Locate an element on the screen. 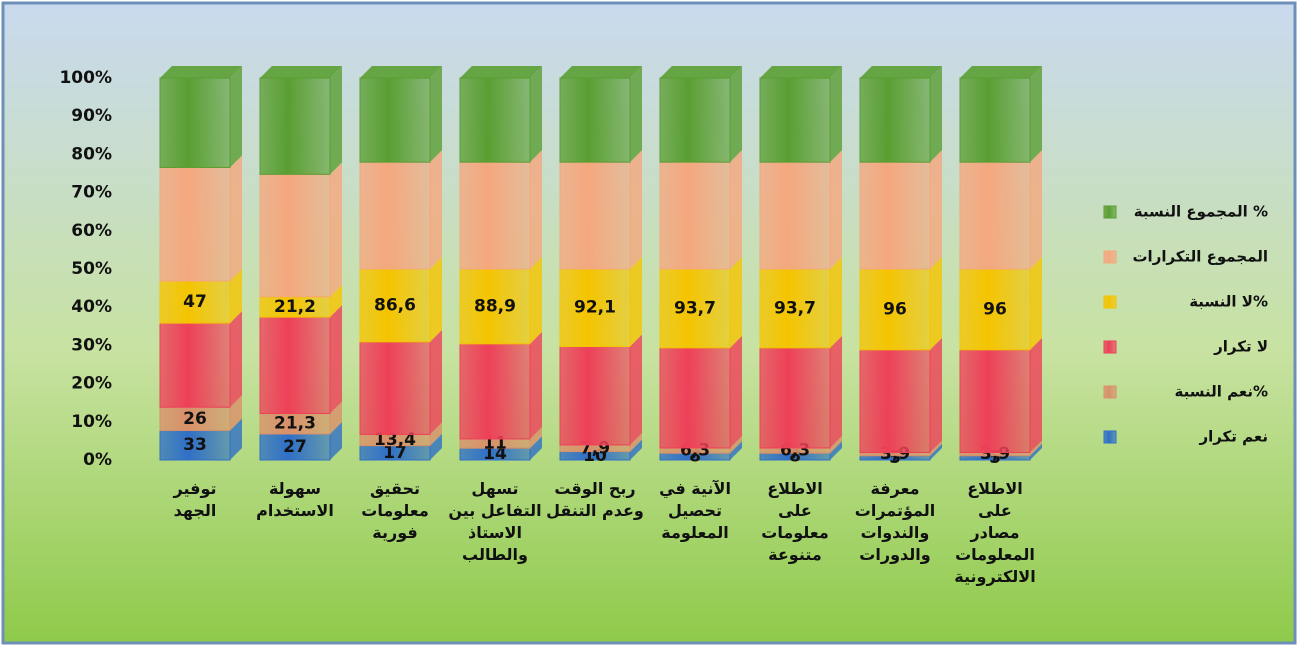  legend-label: نعم تكرار is located at coordinates (1233, 437).